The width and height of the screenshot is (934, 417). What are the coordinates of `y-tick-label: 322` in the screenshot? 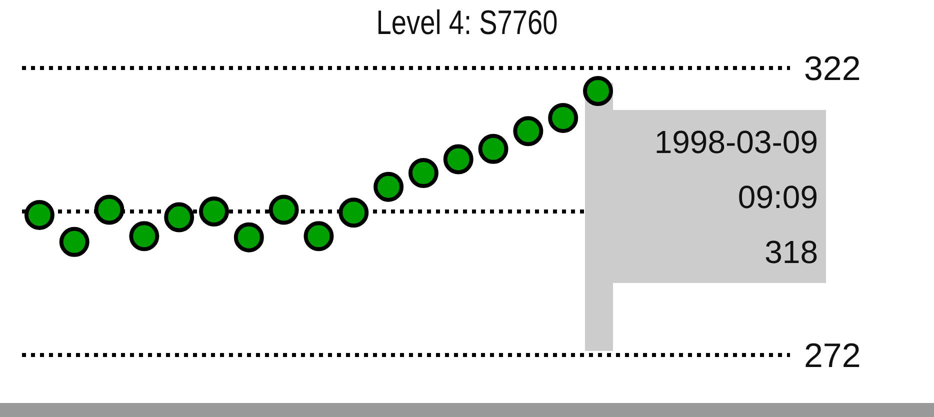 It's located at (832, 69).